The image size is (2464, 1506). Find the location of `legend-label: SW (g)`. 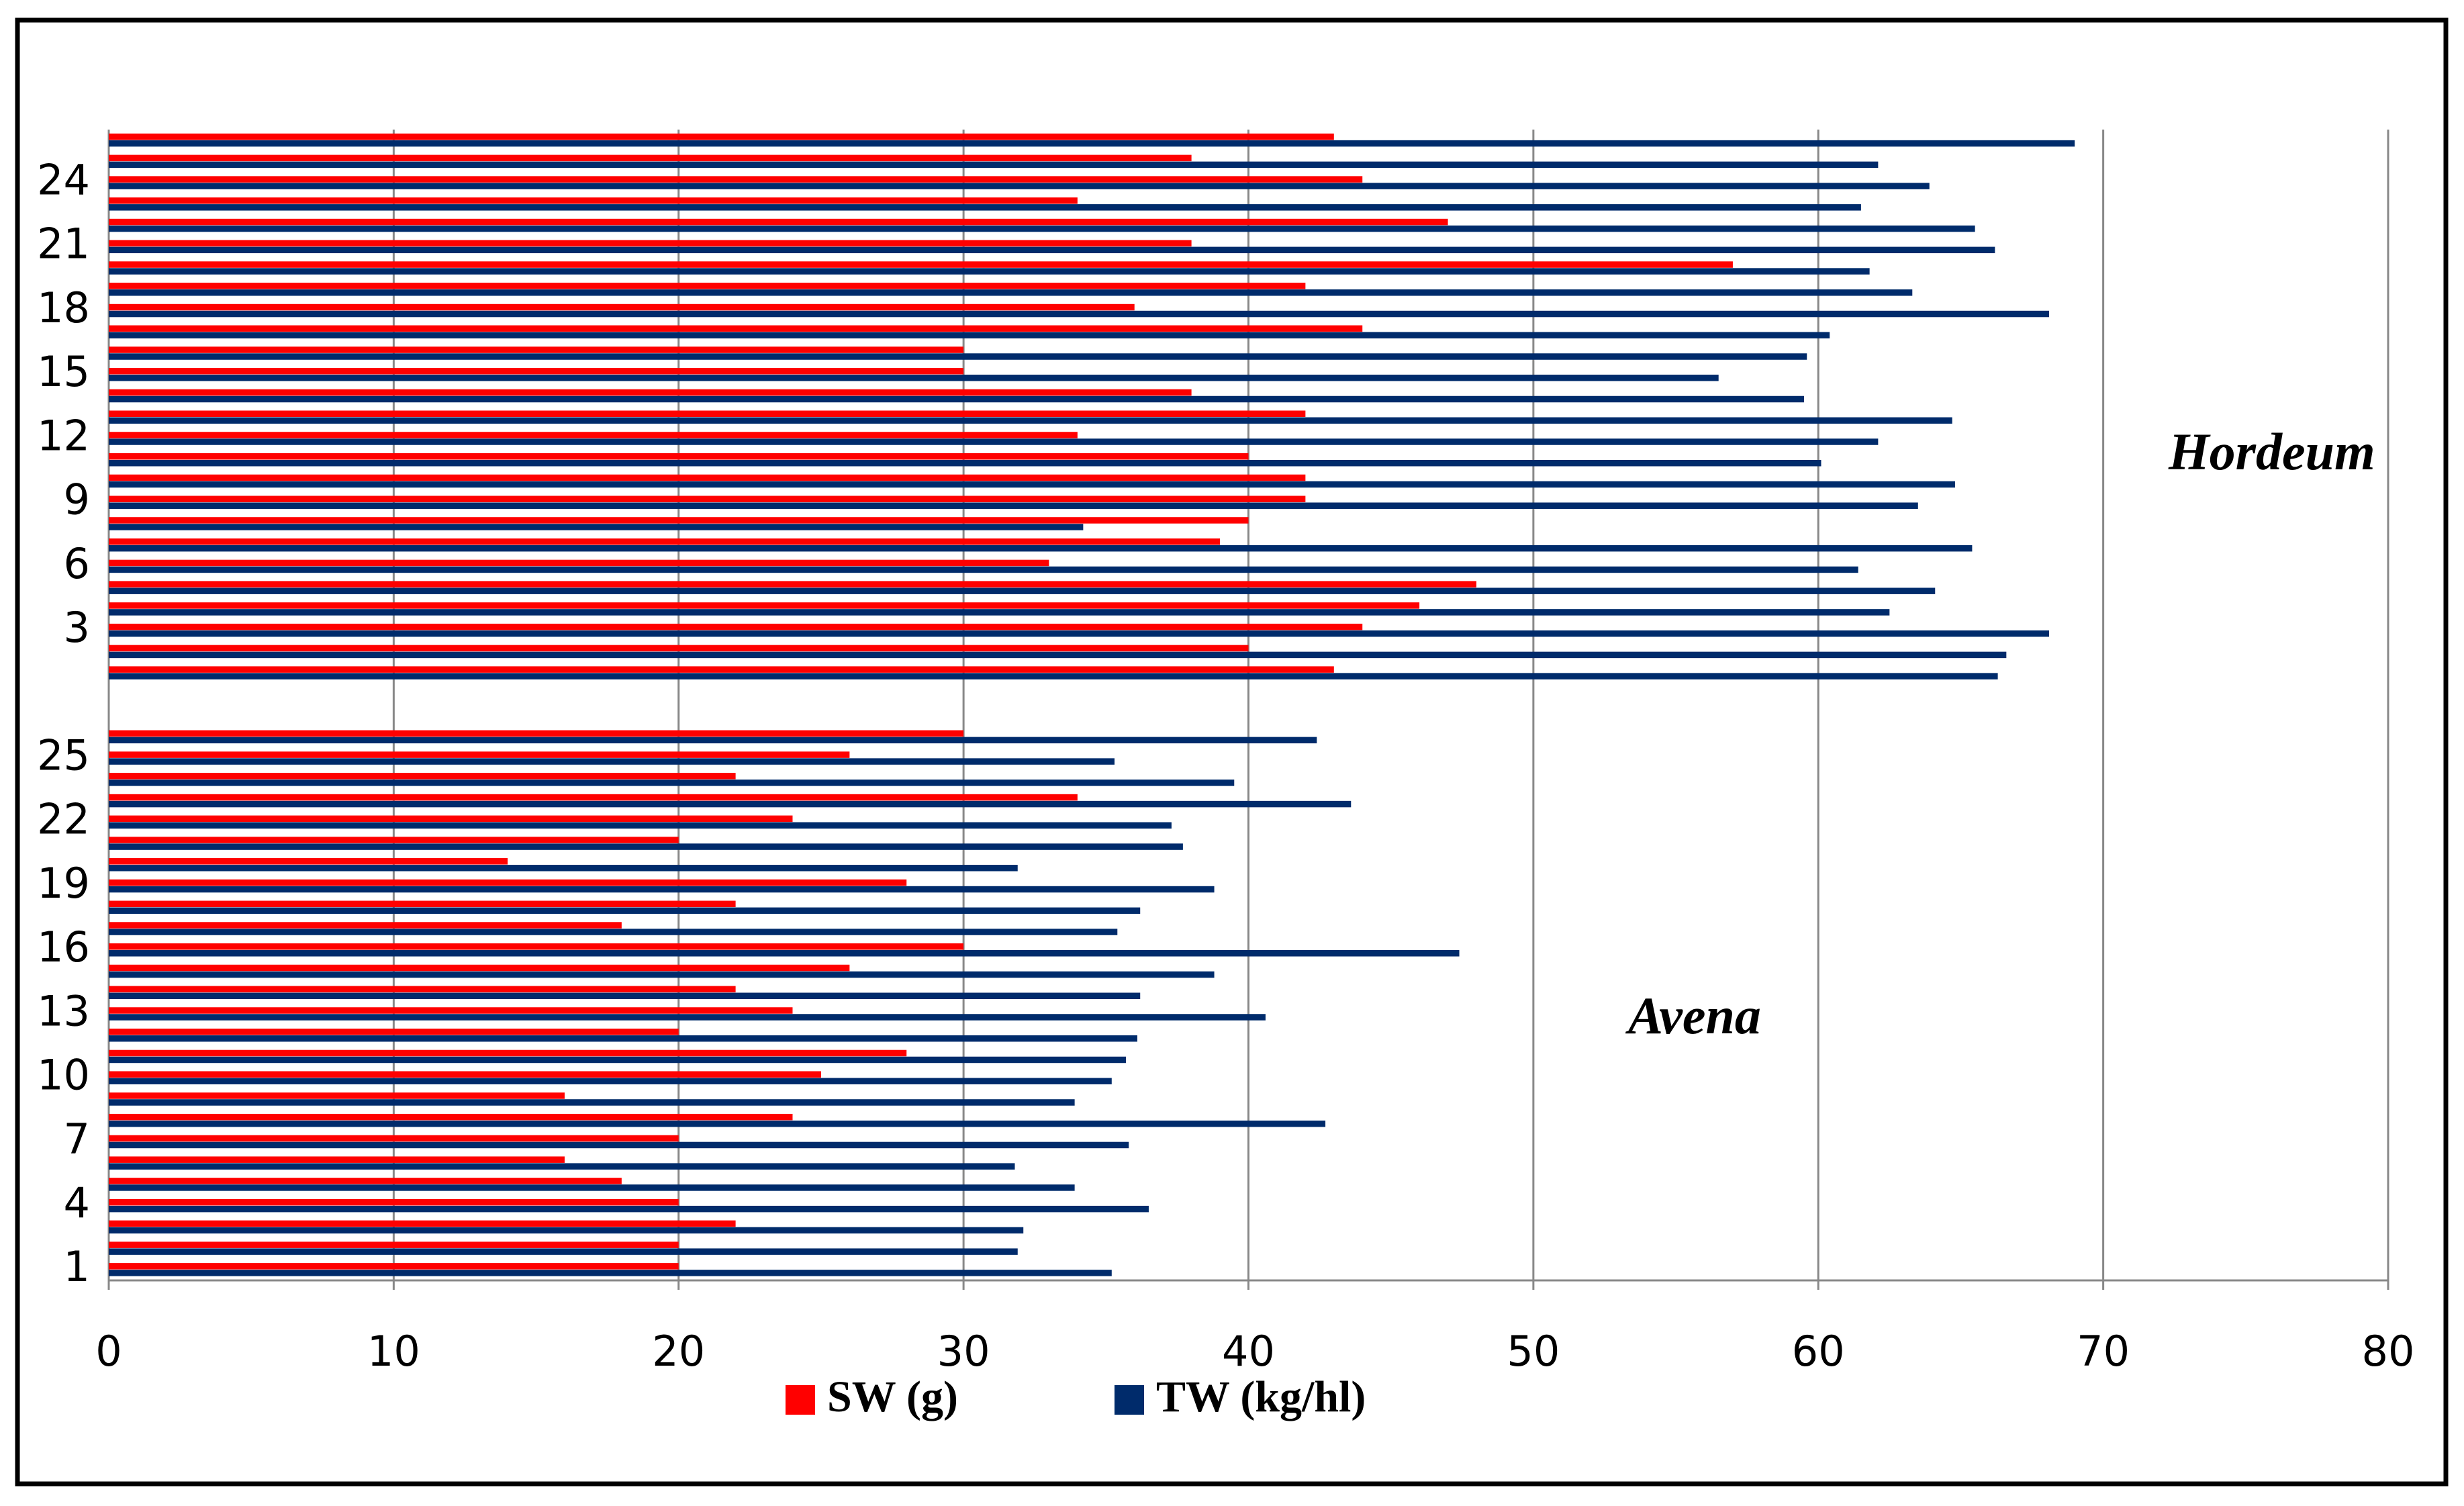

legend-label: SW (g) is located at coordinates (893, 1396).